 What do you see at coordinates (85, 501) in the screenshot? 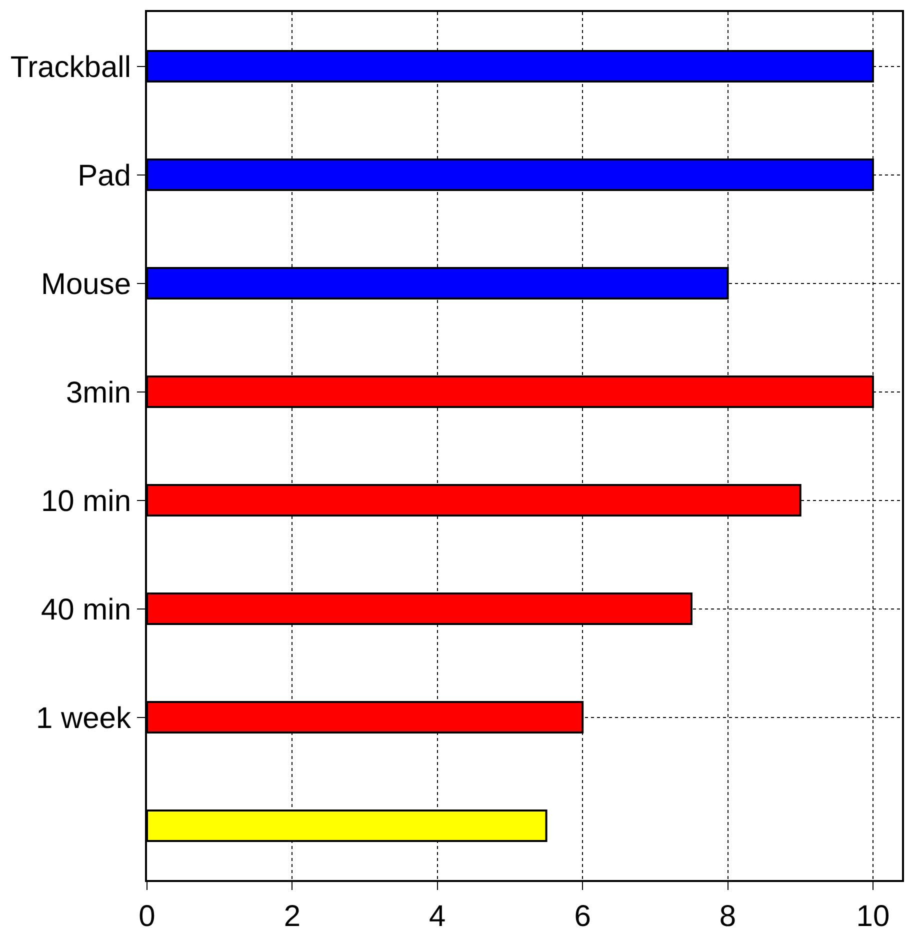
I see `y-tick-label: 10 min` at bounding box center [85, 501].